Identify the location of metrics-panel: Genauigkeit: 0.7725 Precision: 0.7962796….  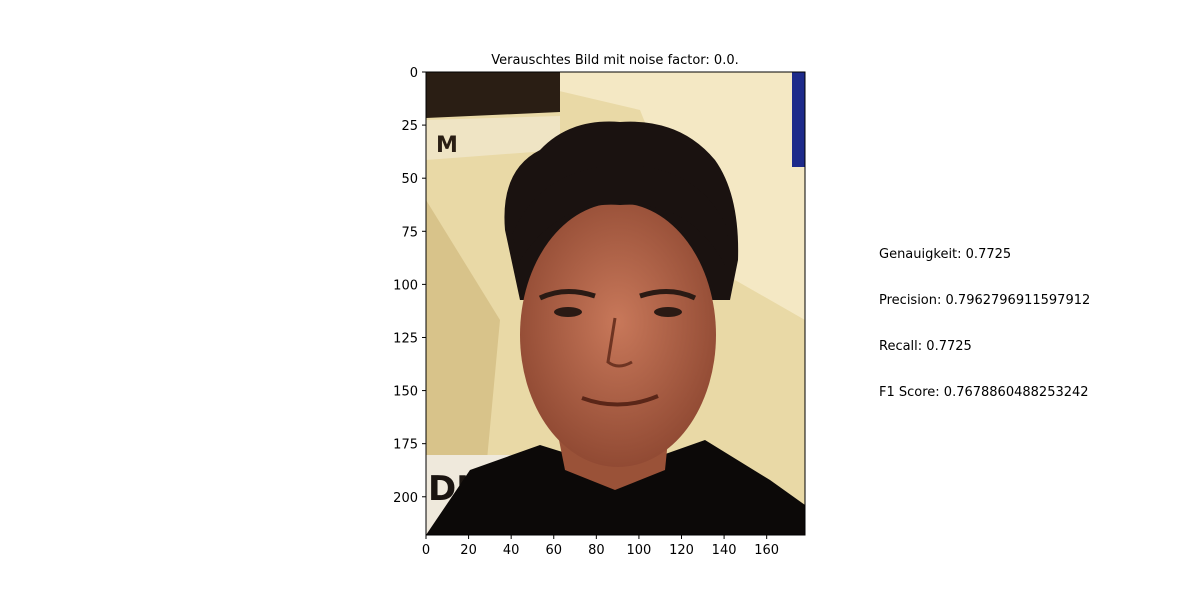
(984, 338).